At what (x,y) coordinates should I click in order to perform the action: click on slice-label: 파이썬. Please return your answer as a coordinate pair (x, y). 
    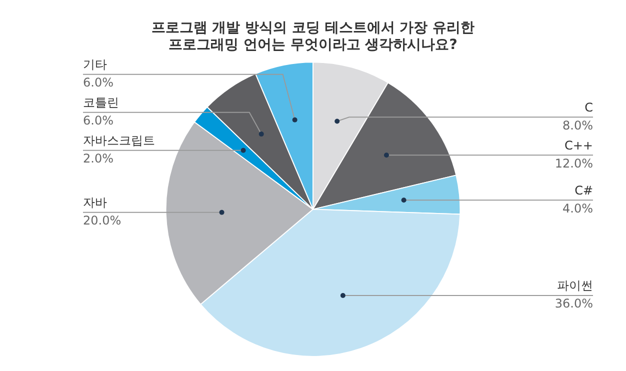
    Looking at the image, I should click on (575, 285).